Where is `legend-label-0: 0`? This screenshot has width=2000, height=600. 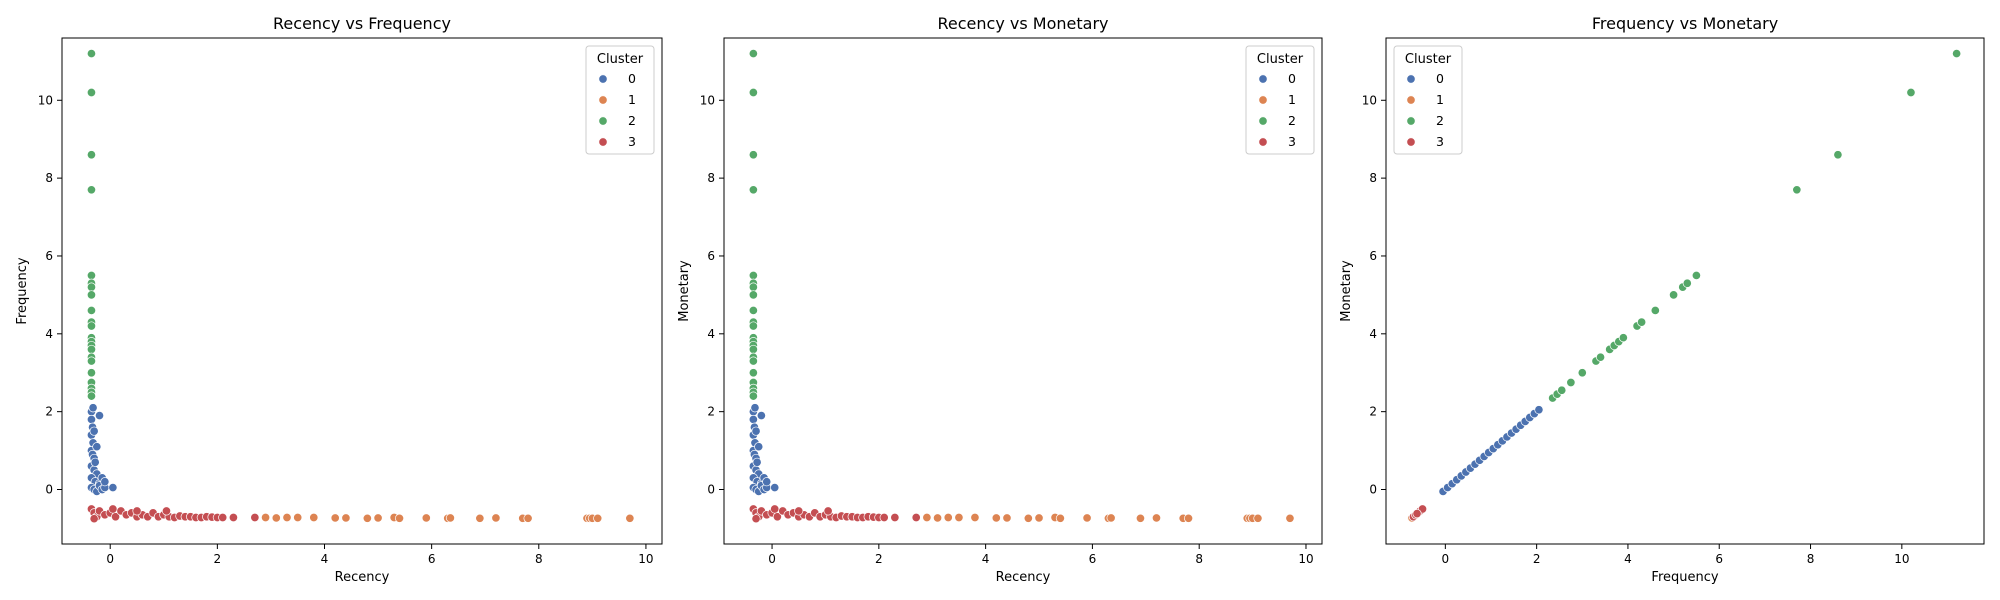
legend-label-0: 0 is located at coordinates (632, 78).